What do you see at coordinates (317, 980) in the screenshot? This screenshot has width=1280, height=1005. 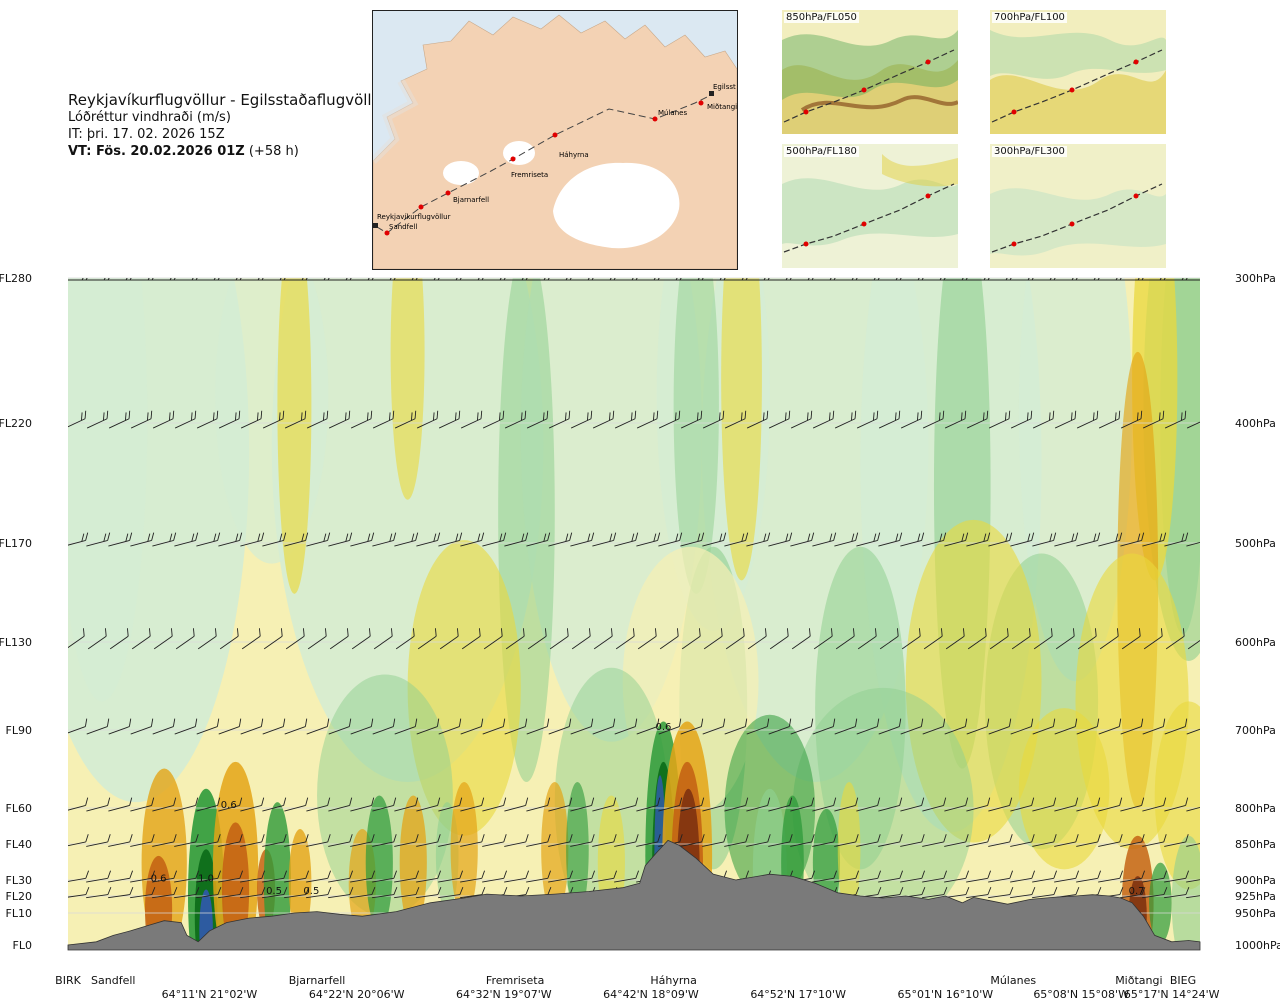 I see `station-label: Bjarnarfell` at bounding box center [317, 980].